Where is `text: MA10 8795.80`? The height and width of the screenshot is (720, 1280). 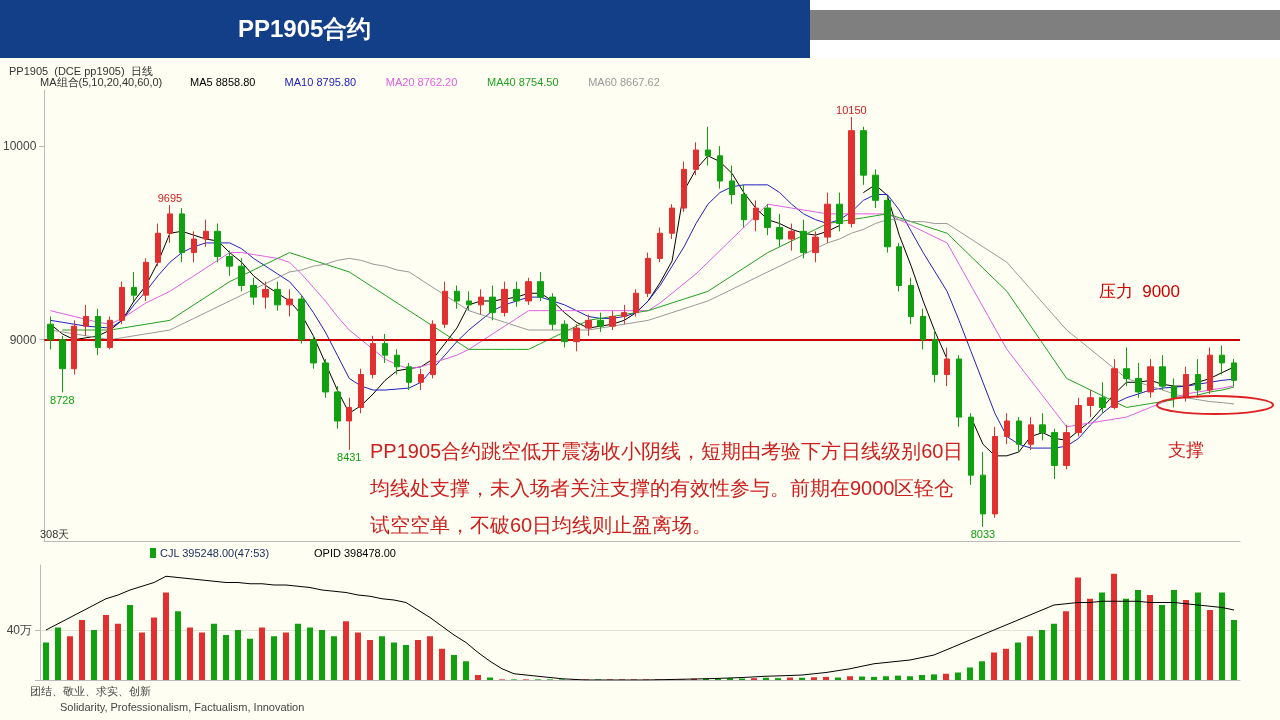 text: MA10 8795.80 is located at coordinates (320, 81).